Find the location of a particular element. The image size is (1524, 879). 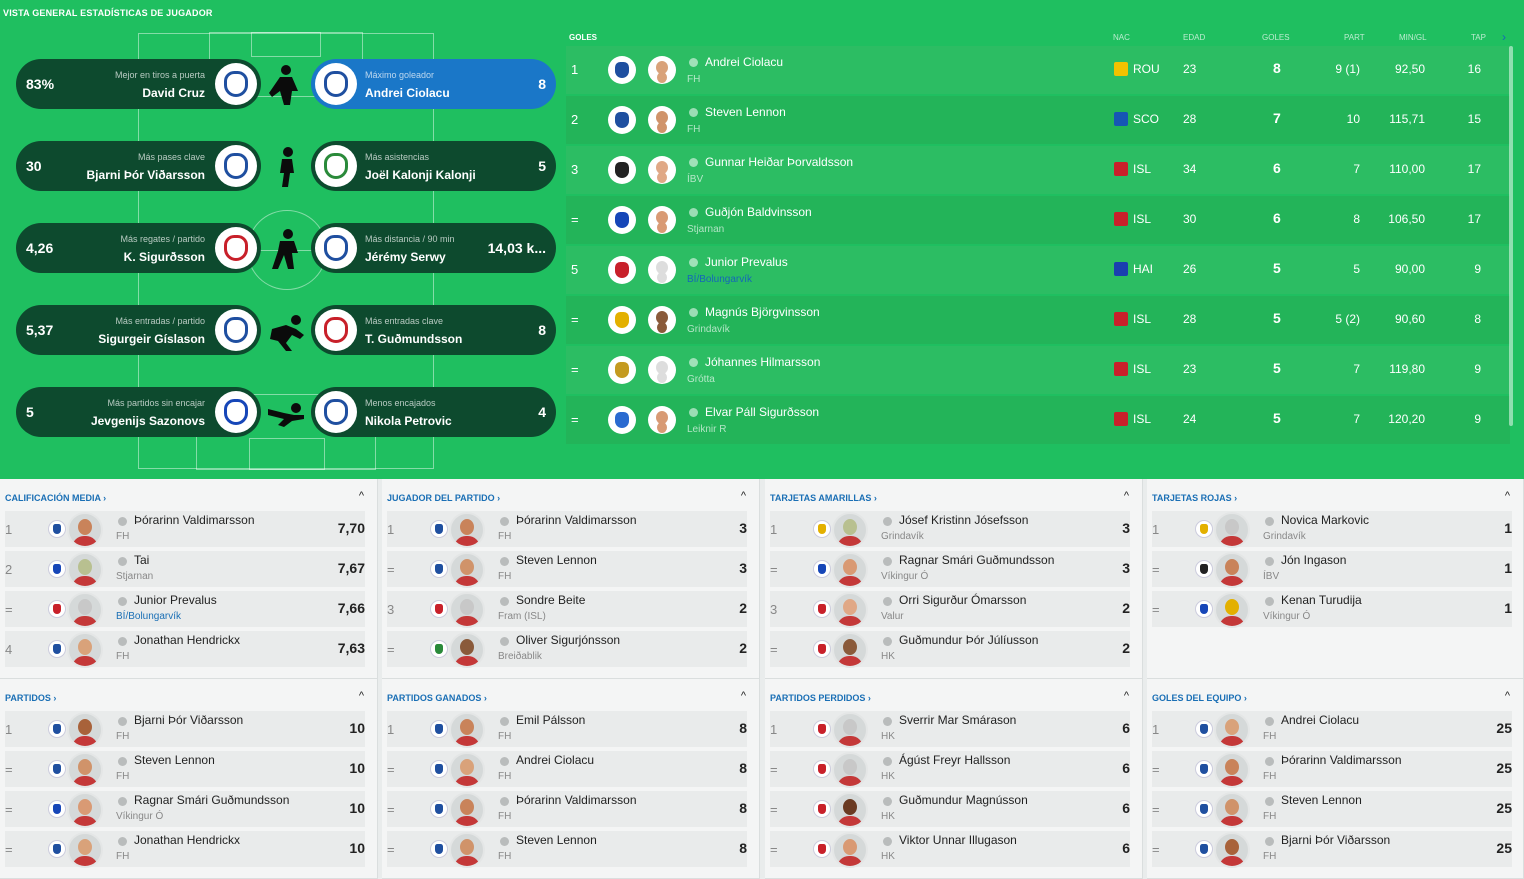

panel-title: JUGADOR DEL PARTIDO › is located at coordinates (444, 498).